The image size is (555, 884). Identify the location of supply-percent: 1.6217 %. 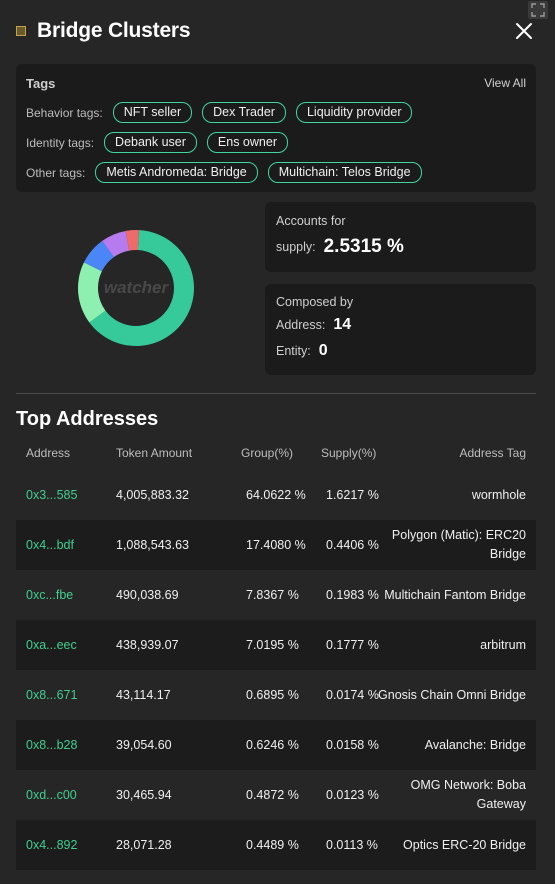
(352, 495).